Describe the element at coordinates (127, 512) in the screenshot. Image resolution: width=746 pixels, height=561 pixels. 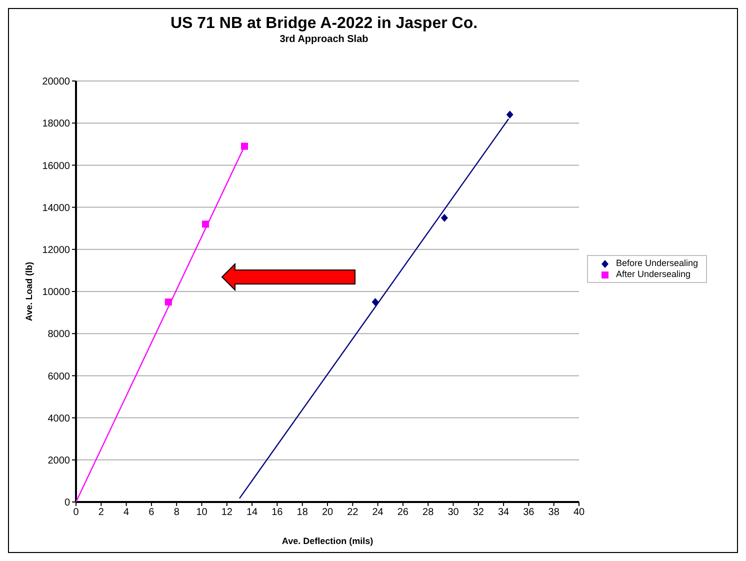
I see `x-tick-label: 4` at that location.